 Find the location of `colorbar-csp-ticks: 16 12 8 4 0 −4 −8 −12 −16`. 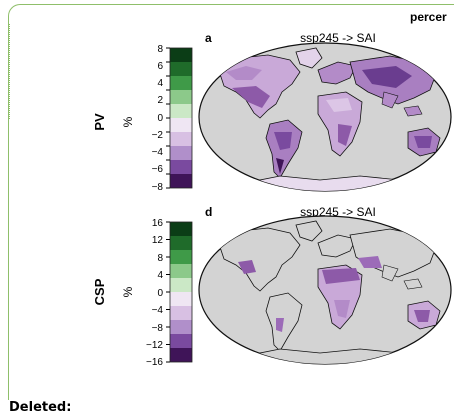

colorbar-csp-ticks: 16 12 8 4 0 −4 −8 −12 −16 is located at coordinates (158, 293).